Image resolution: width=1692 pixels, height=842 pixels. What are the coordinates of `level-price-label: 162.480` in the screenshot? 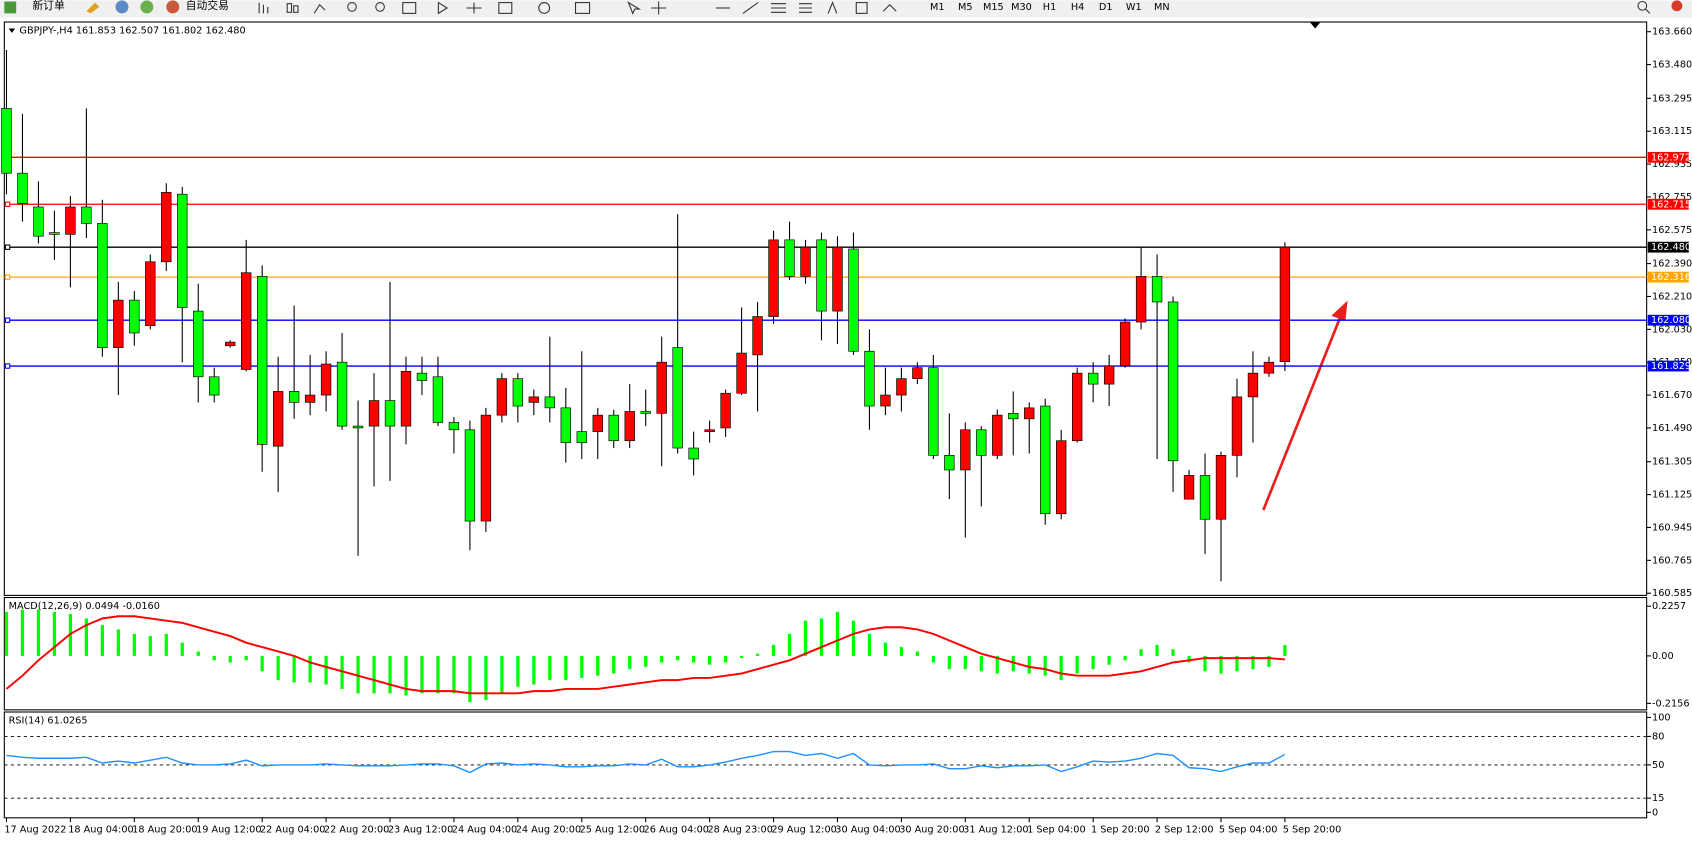 It's located at (1671, 247).